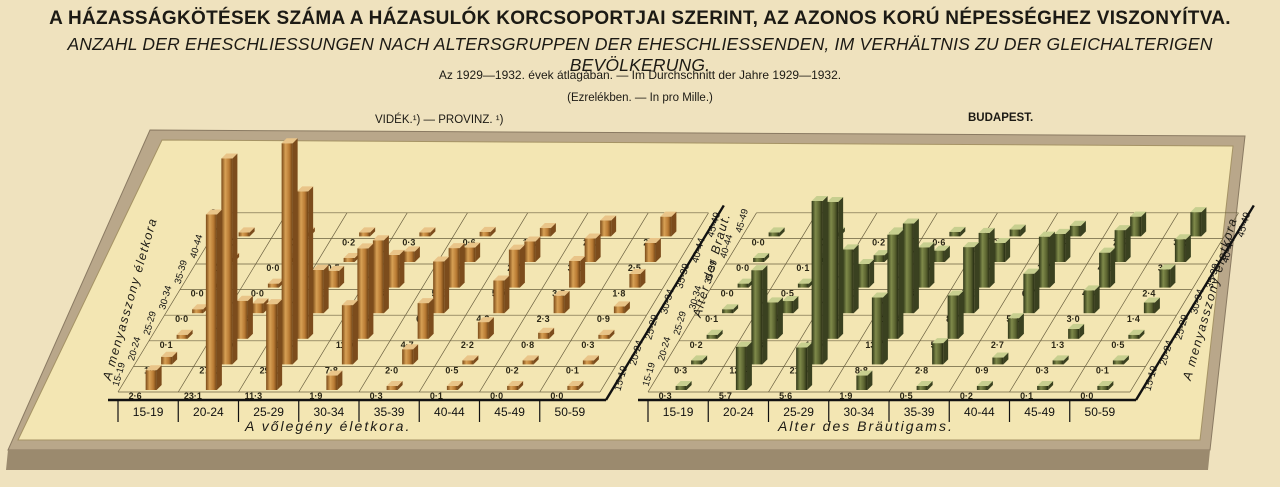 The width and height of the screenshot is (1280, 487). What do you see at coordinates (527, 345) in the screenshot?
I see `bar-value-label: 0·8` at bounding box center [527, 345].